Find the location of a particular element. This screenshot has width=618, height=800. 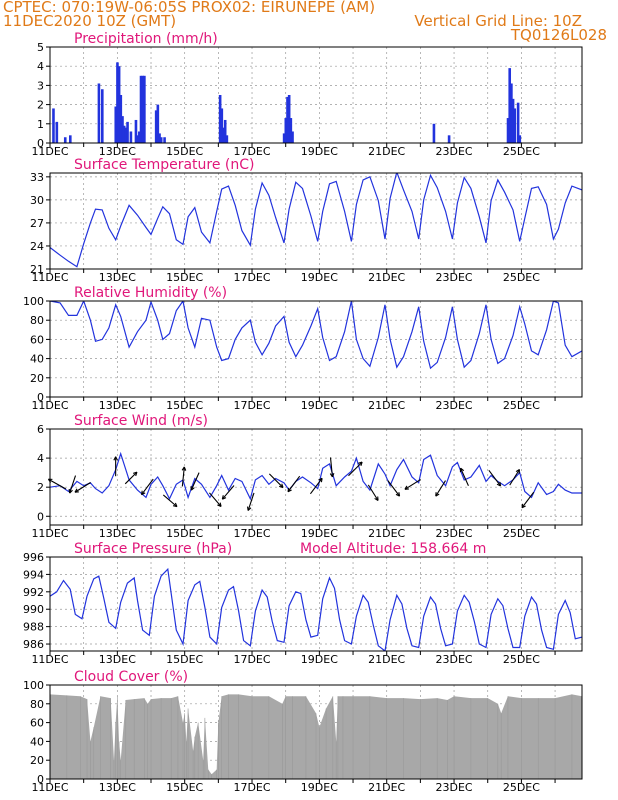

y-tick-label: 992 is located at coordinates (33, 592).